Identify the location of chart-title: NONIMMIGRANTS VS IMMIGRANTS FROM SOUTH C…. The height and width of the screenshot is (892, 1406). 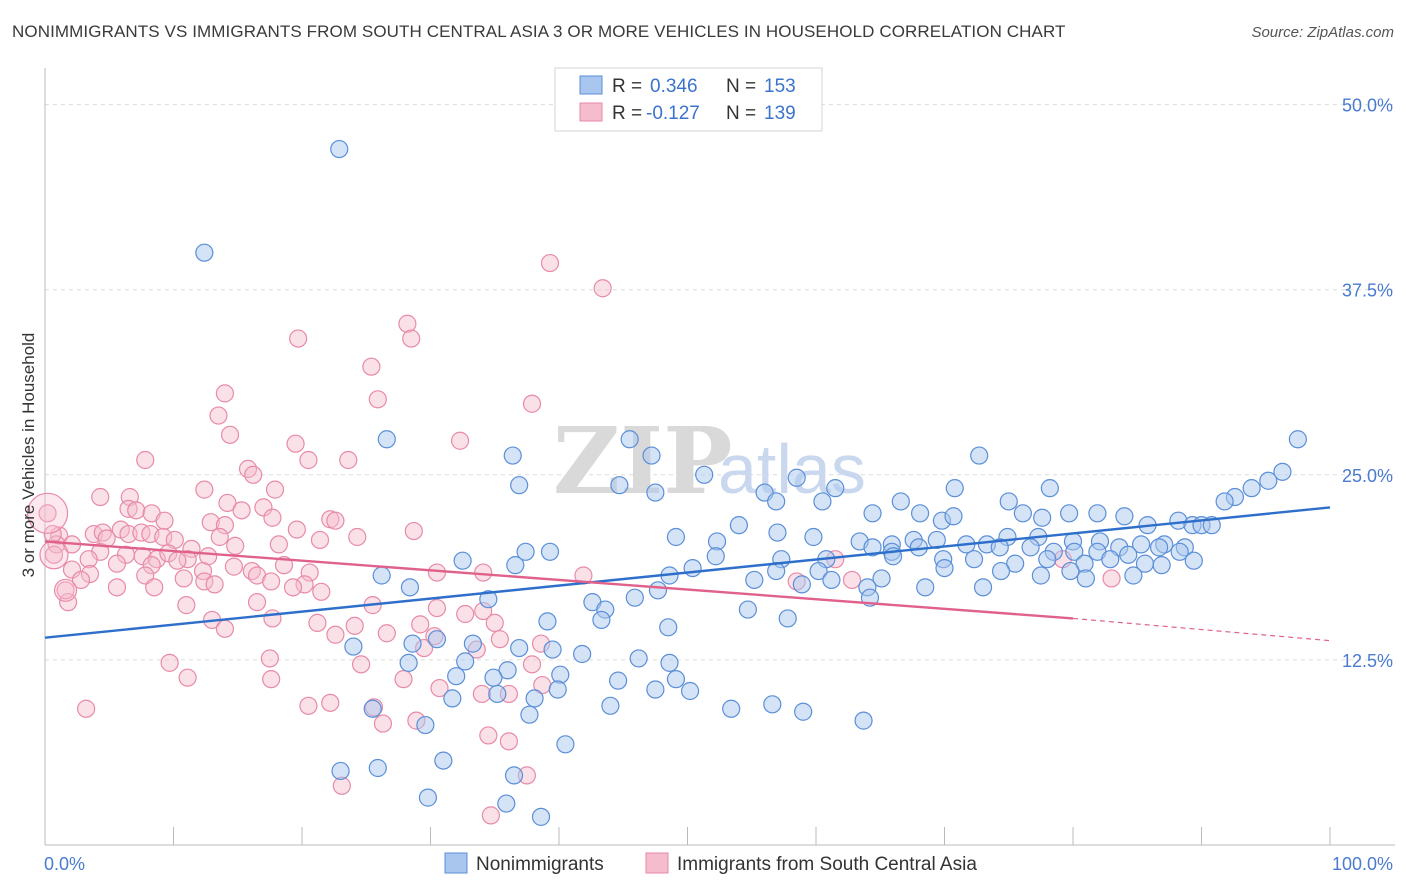
(539, 31).